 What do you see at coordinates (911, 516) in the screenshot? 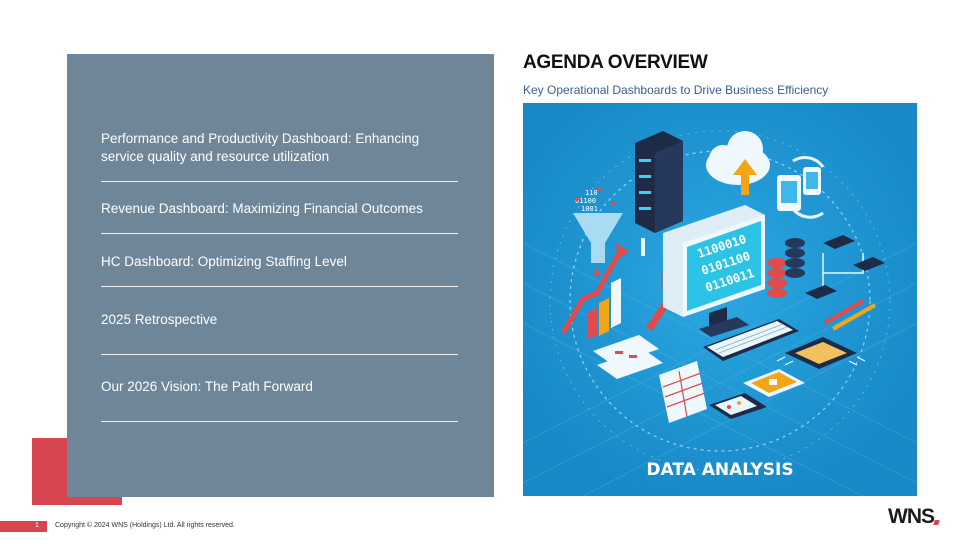
I see `wns-logo: WNS` at bounding box center [911, 516].